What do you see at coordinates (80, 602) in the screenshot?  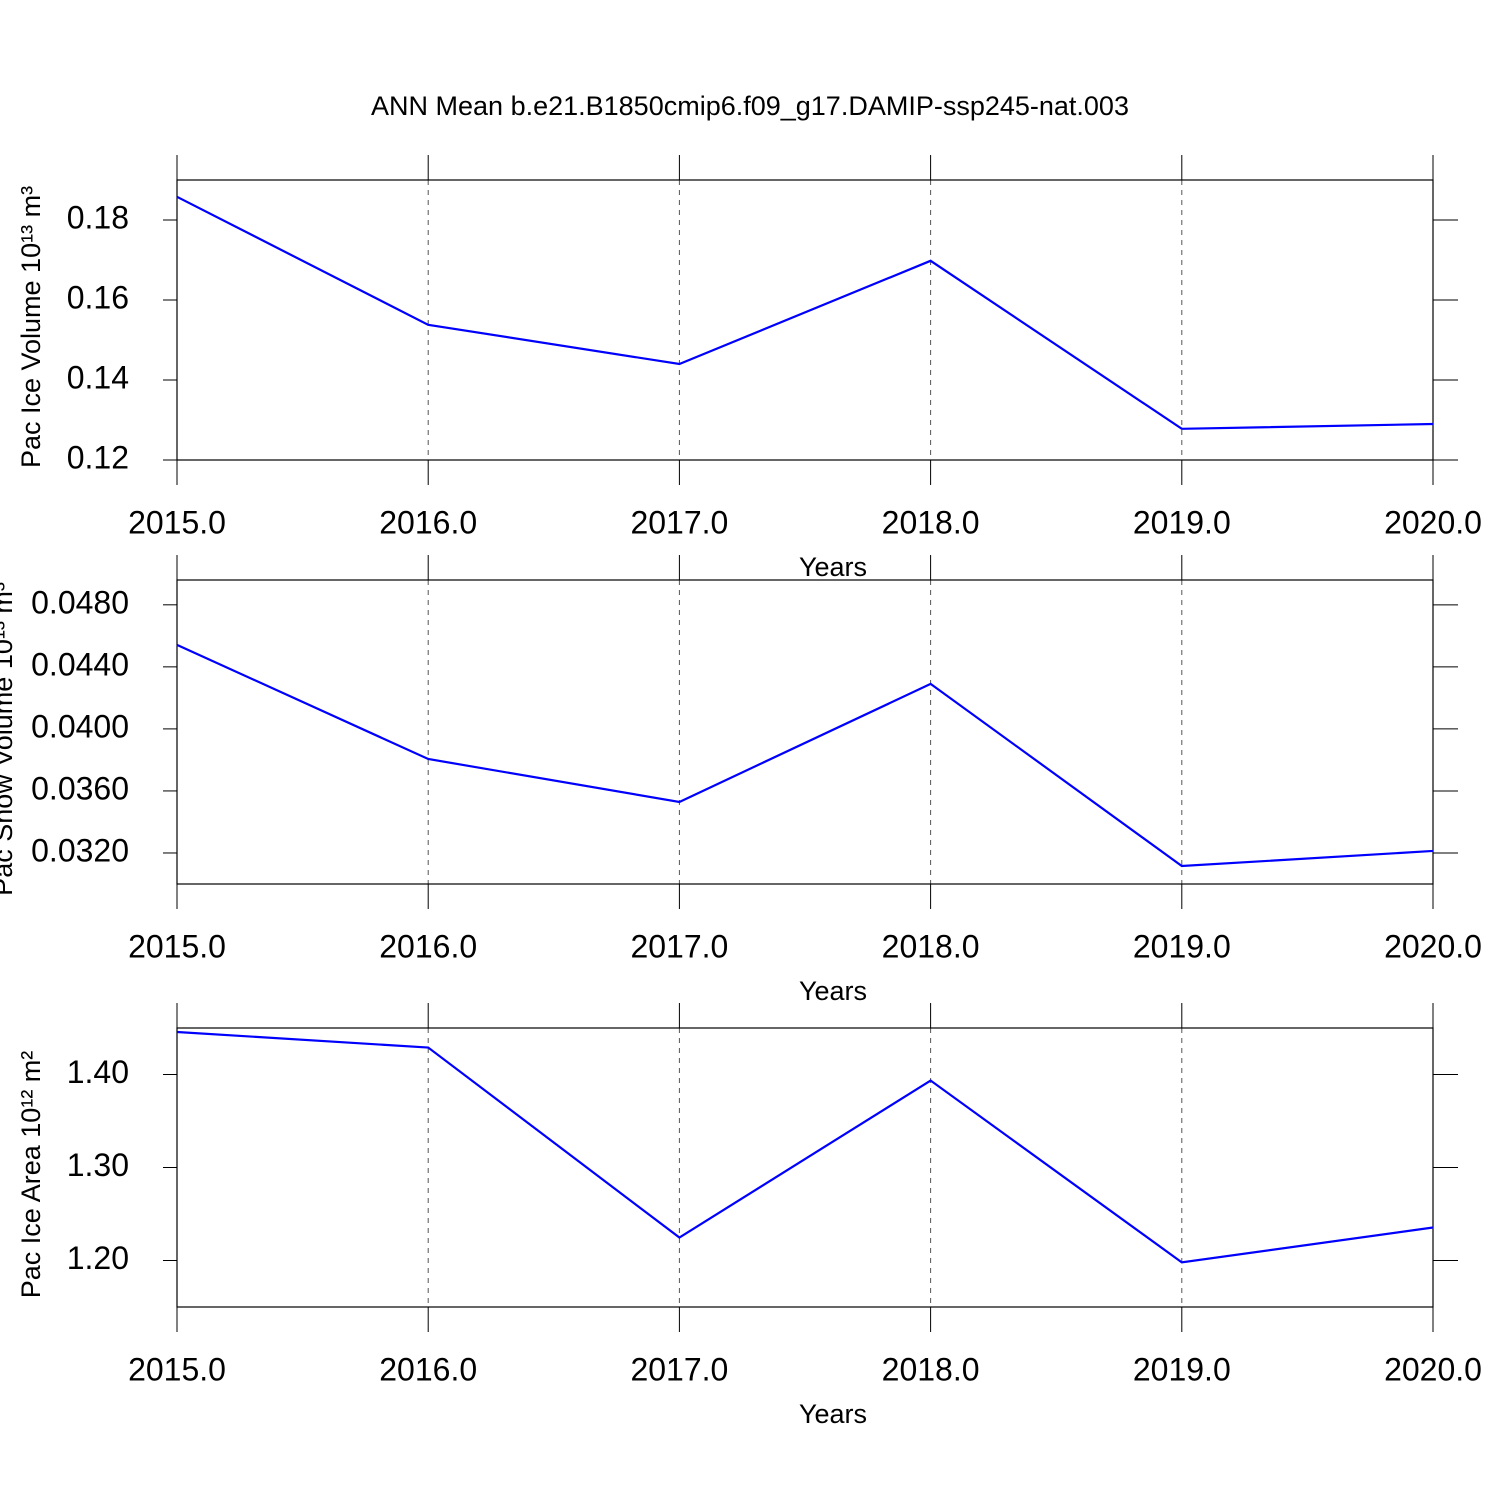 I see `y-tick-label: 0.0480` at bounding box center [80, 602].